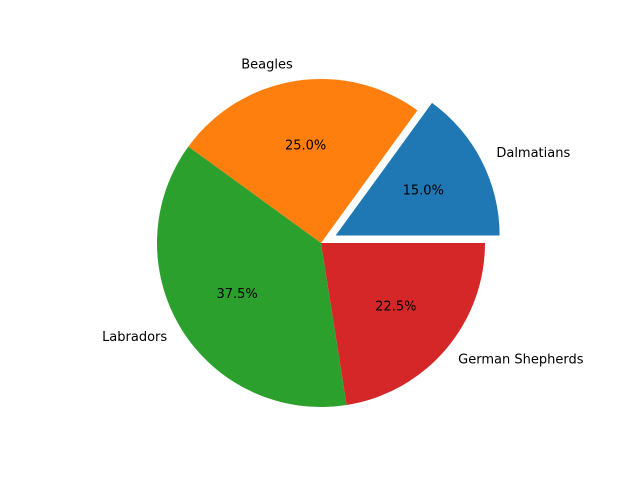 The image size is (640, 480). Describe the element at coordinates (305, 145) in the screenshot. I see `percent-label: 25.0%` at that location.